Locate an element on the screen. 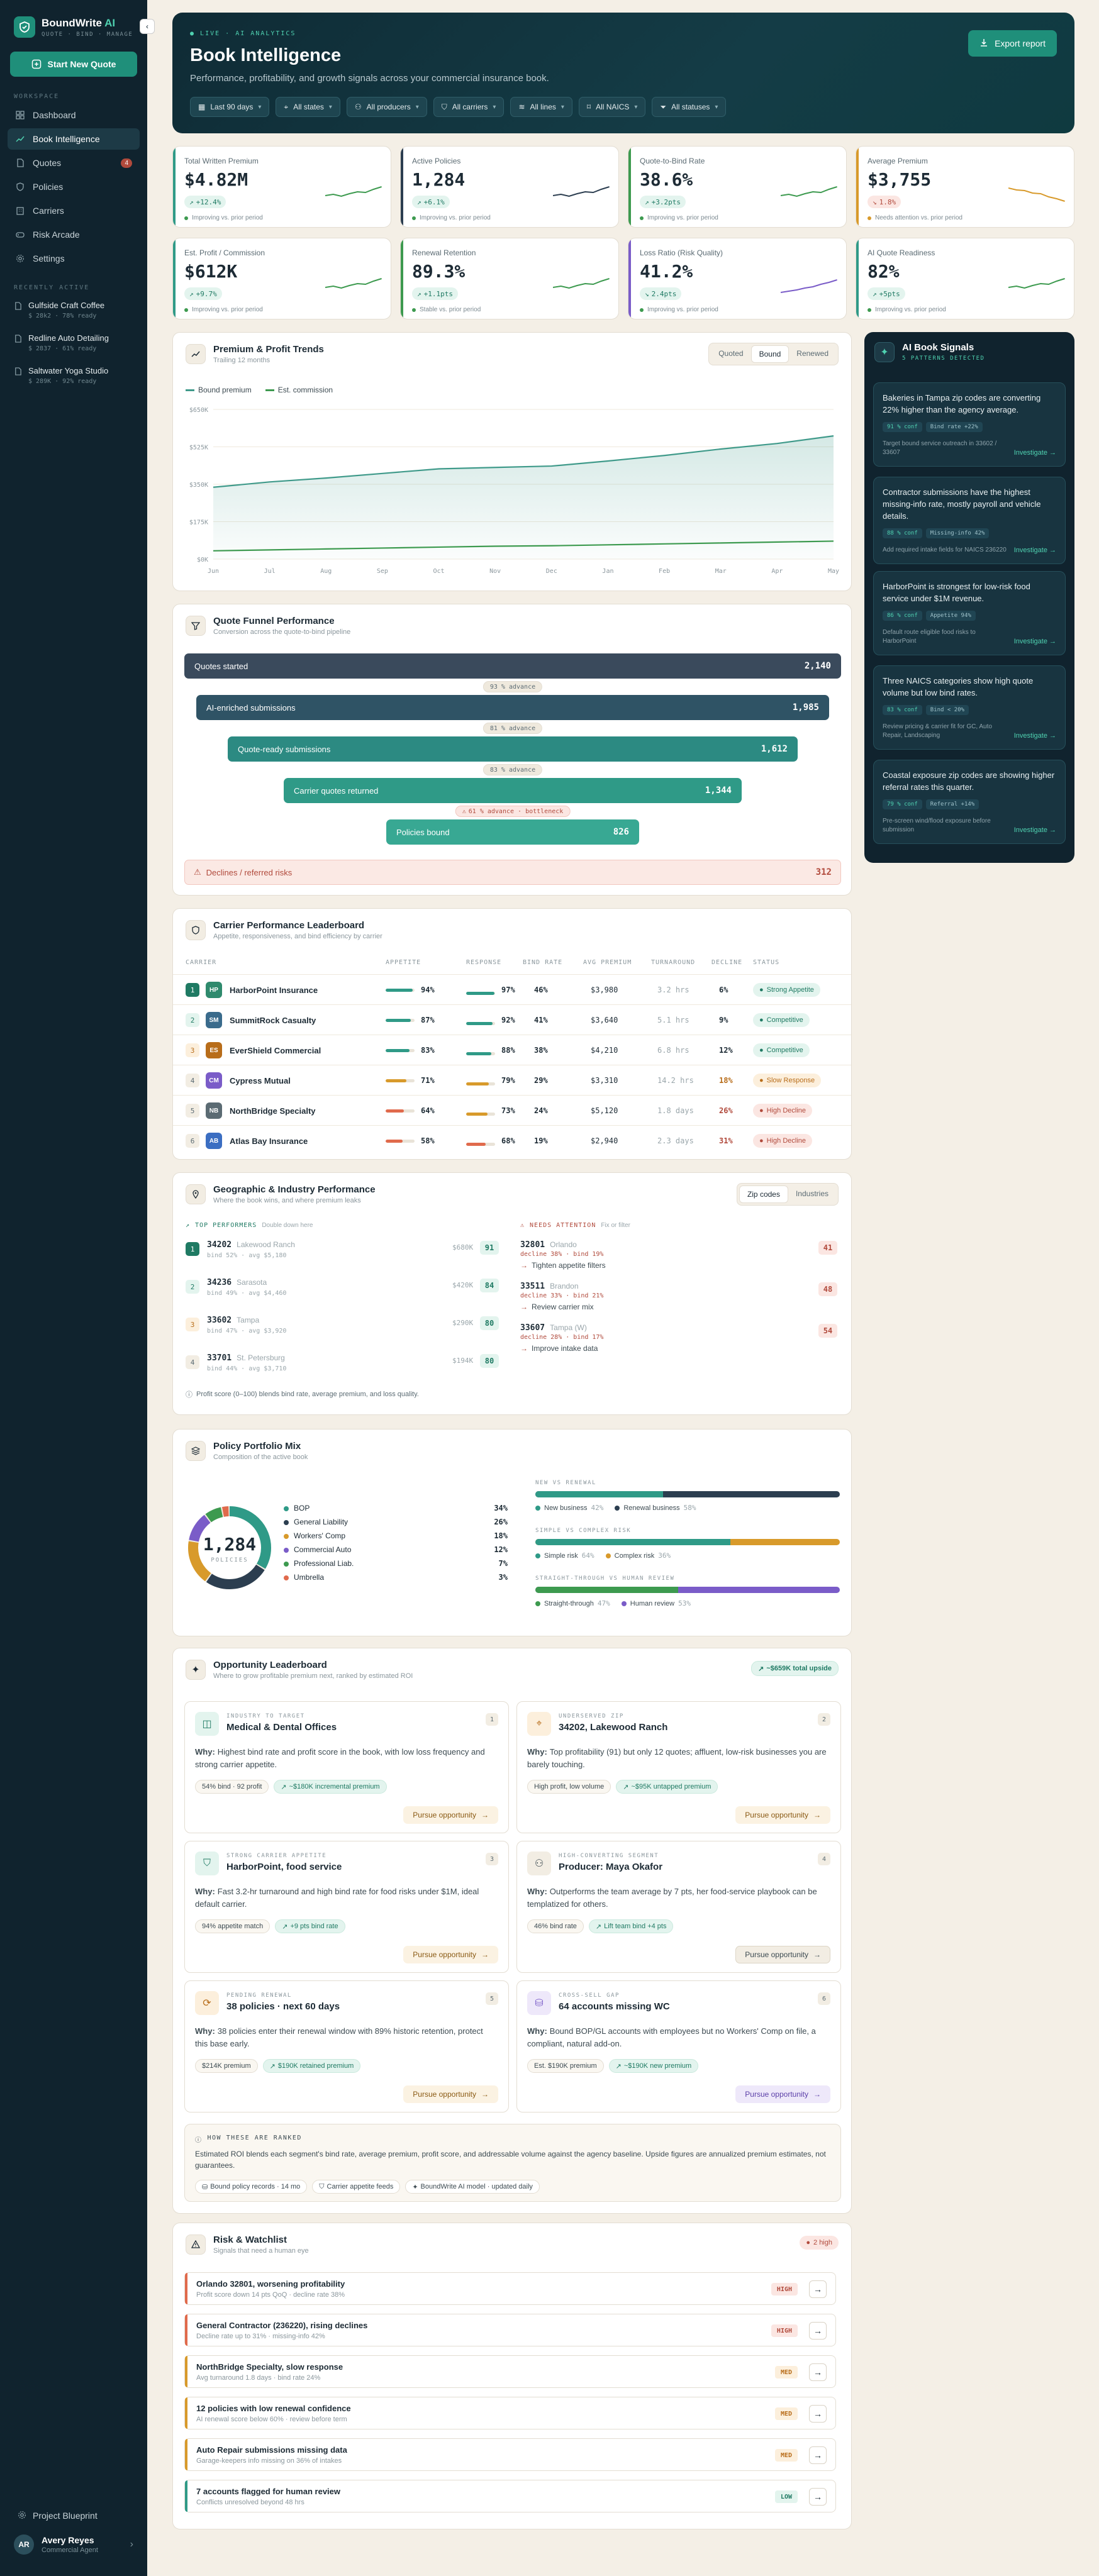  sidebar-item-risk-arcade: Risk Arcade is located at coordinates (74, 234).